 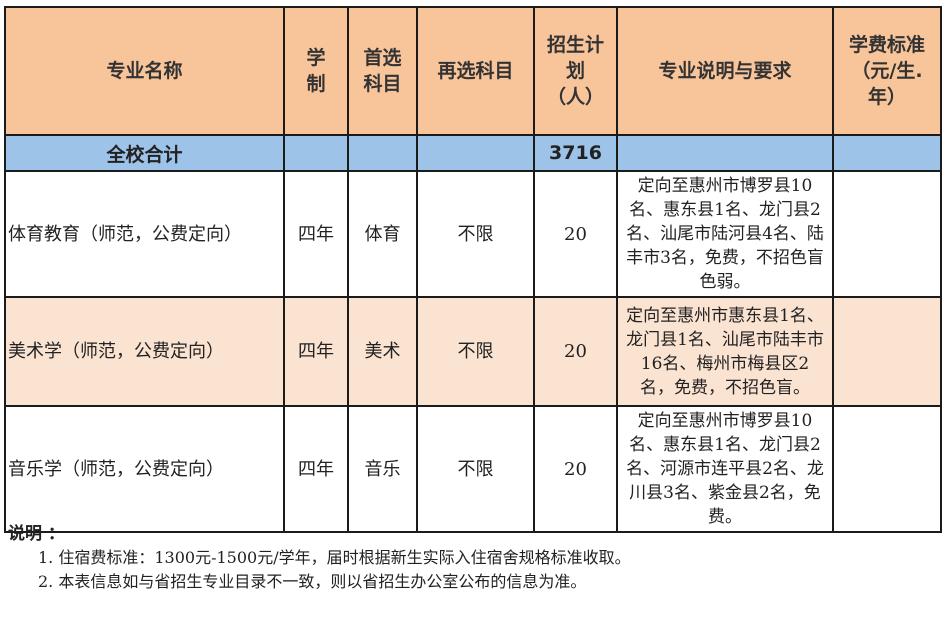 What do you see at coordinates (886, 97) in the screenshot?
I see `header-line: 年）` at bounding box center [886, 97].